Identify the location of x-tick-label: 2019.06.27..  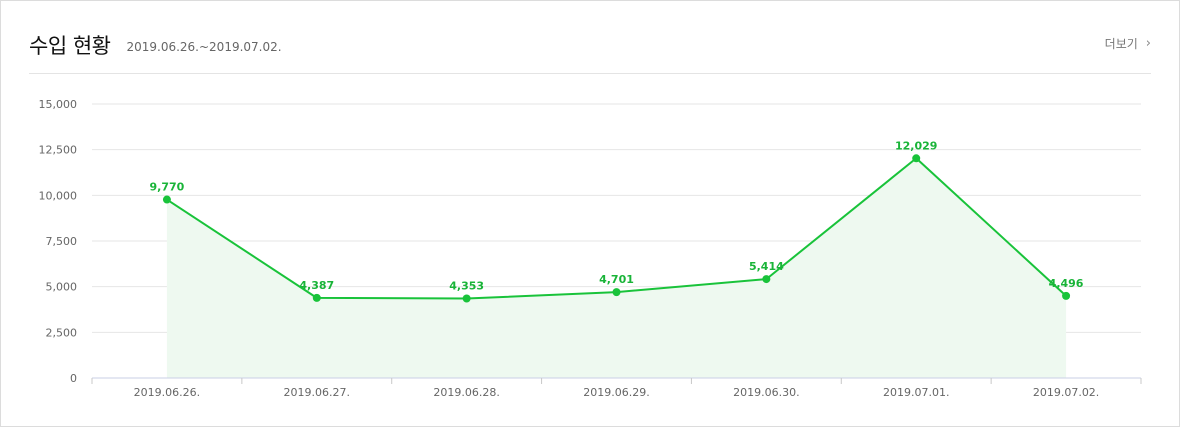
(317, 392).